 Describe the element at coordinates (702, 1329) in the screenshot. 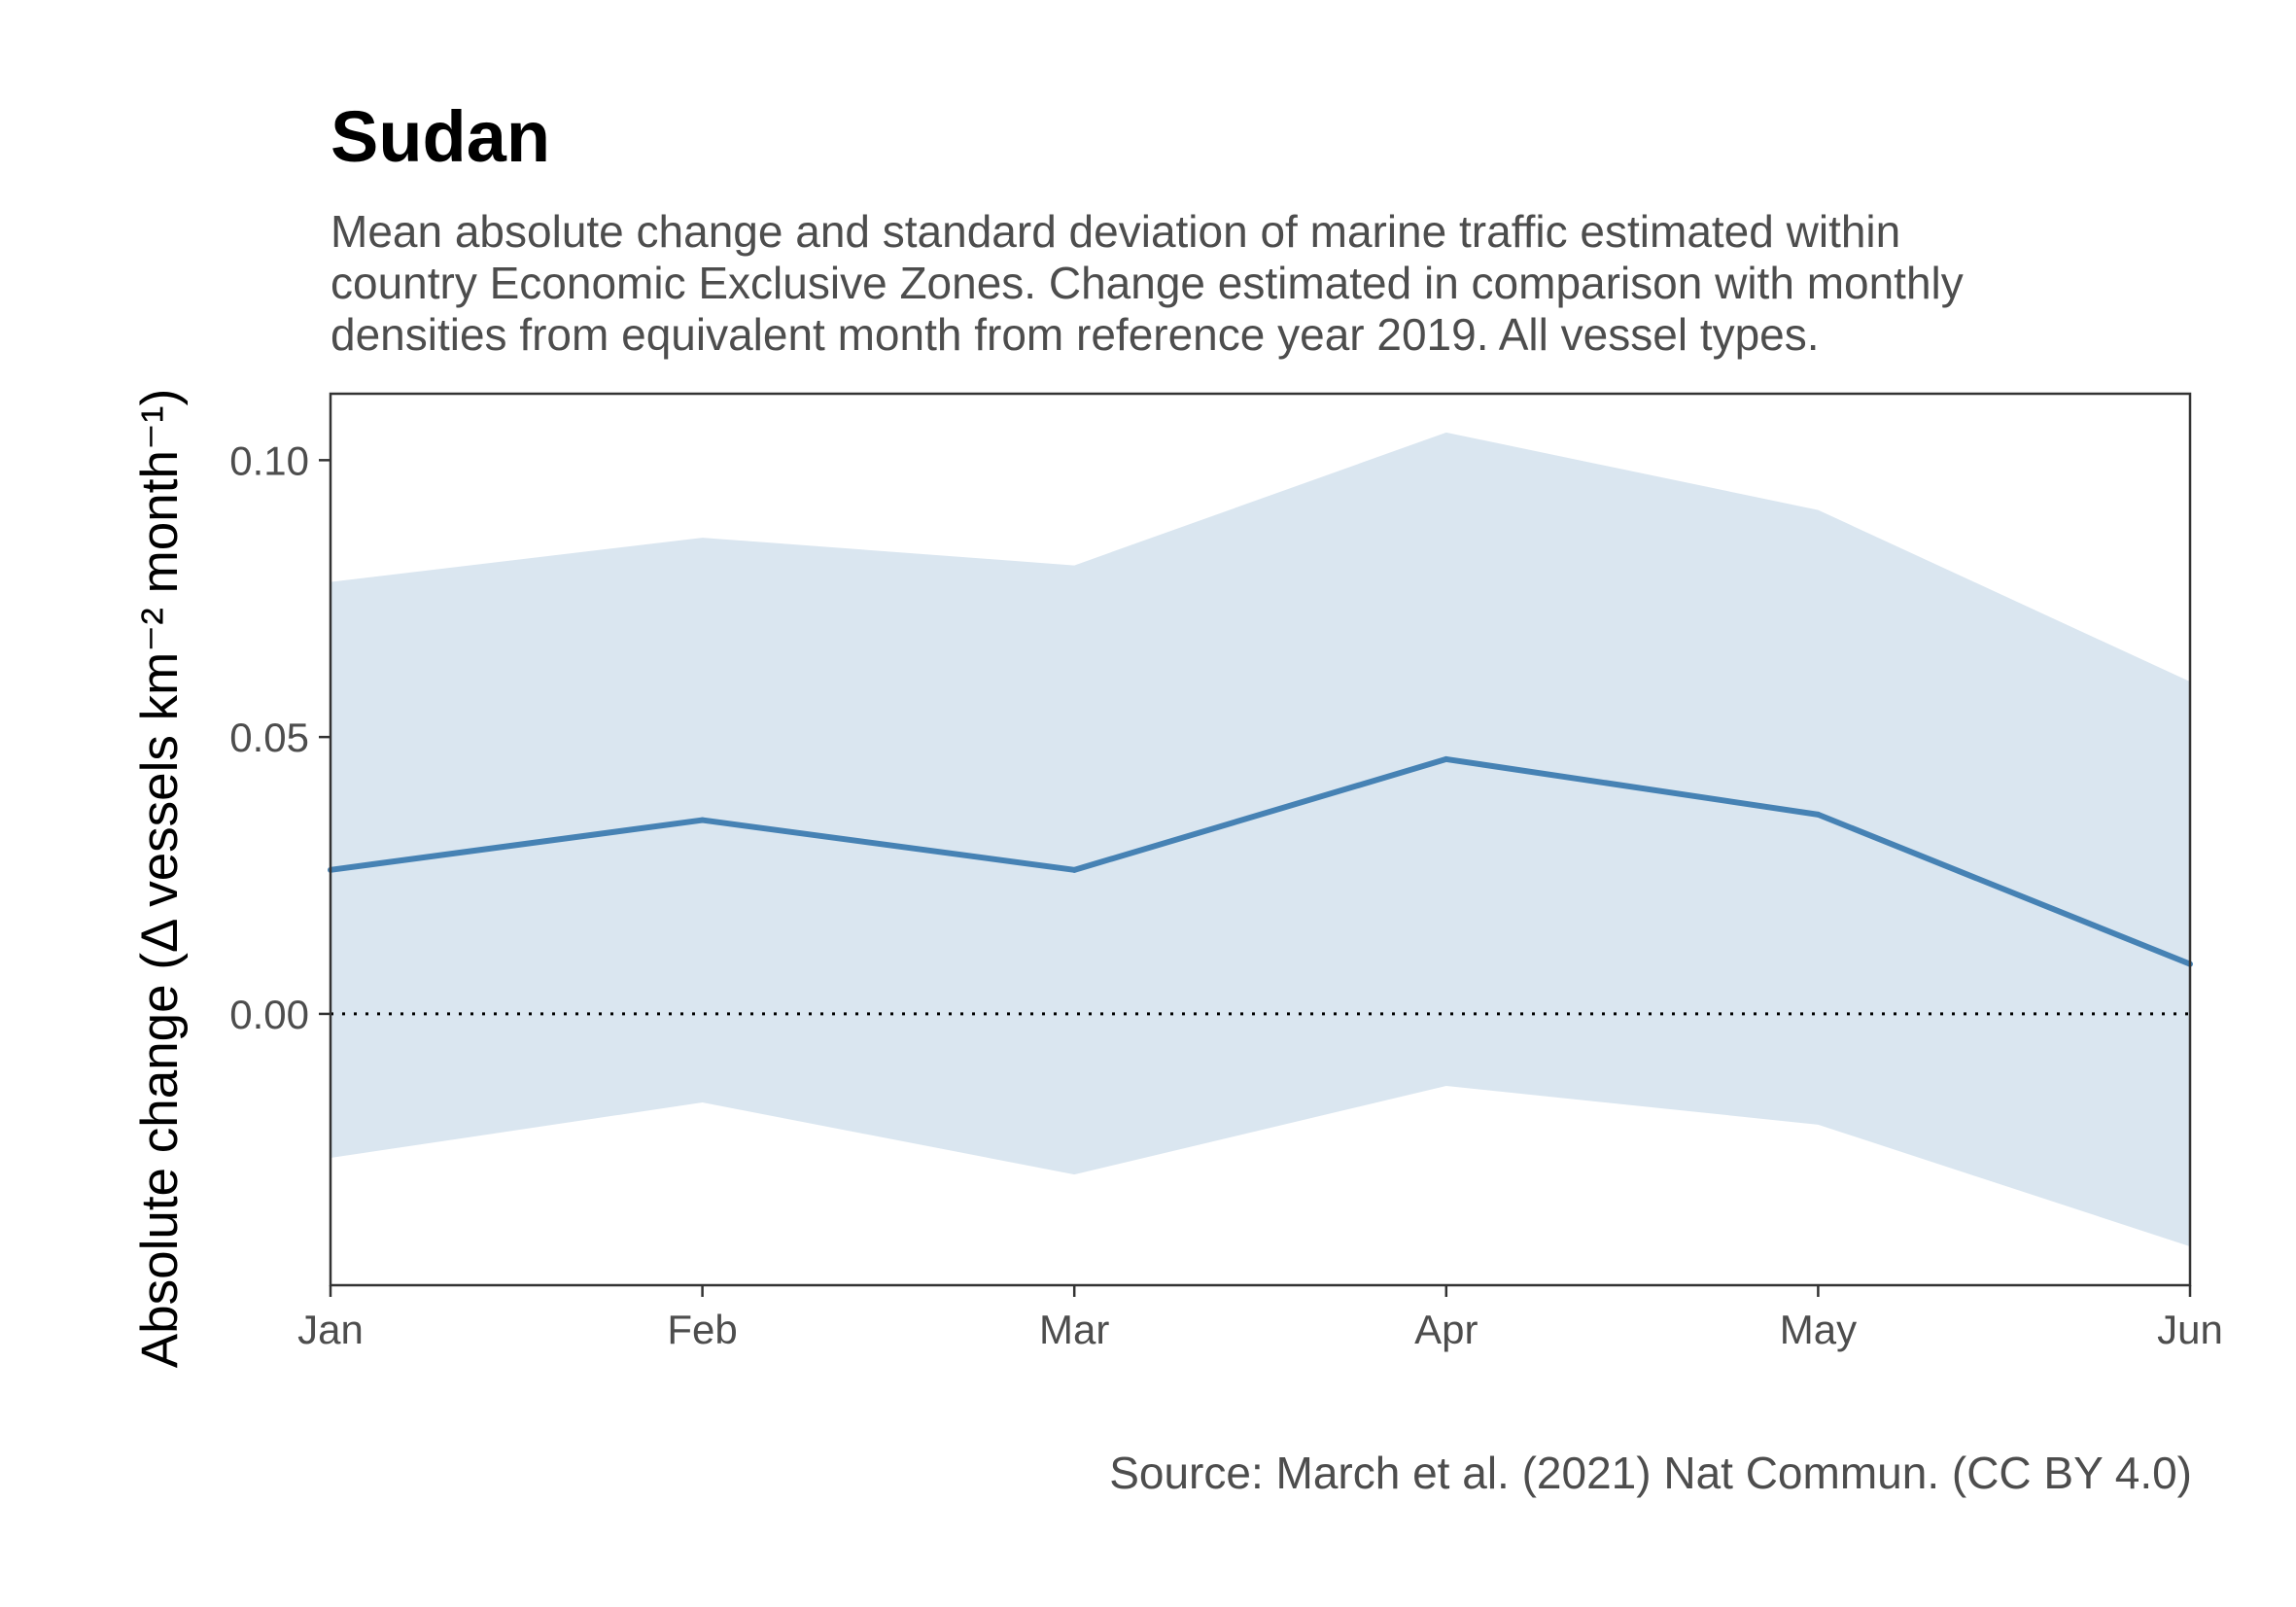

I see `x-tick-label: Feb` at that location.